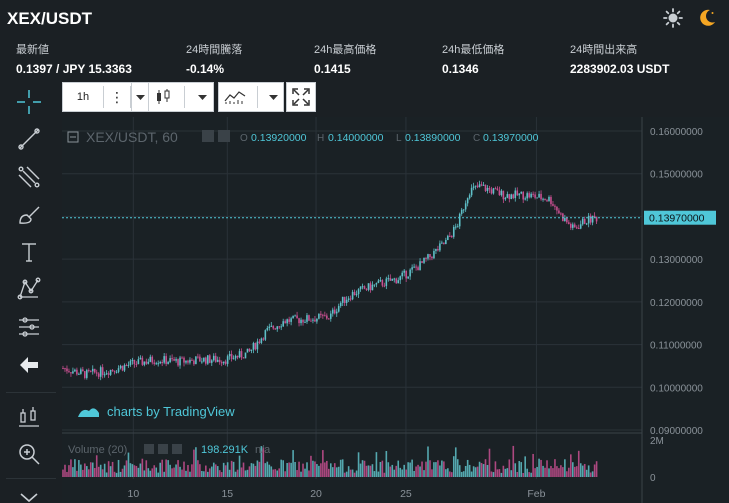 The width and height of the screenshot is (729, 503). I want to click on fullscreen-button, so click(301, 97).